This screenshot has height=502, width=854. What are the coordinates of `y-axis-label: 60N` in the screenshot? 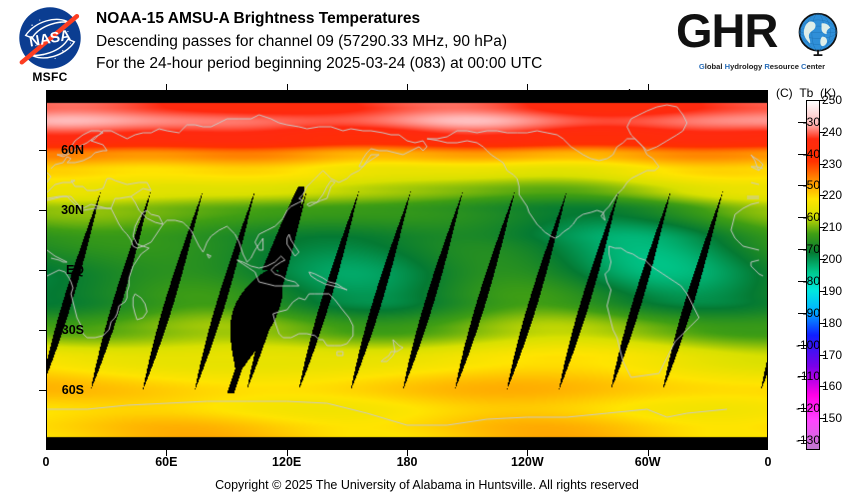 It's located at (72, 150).